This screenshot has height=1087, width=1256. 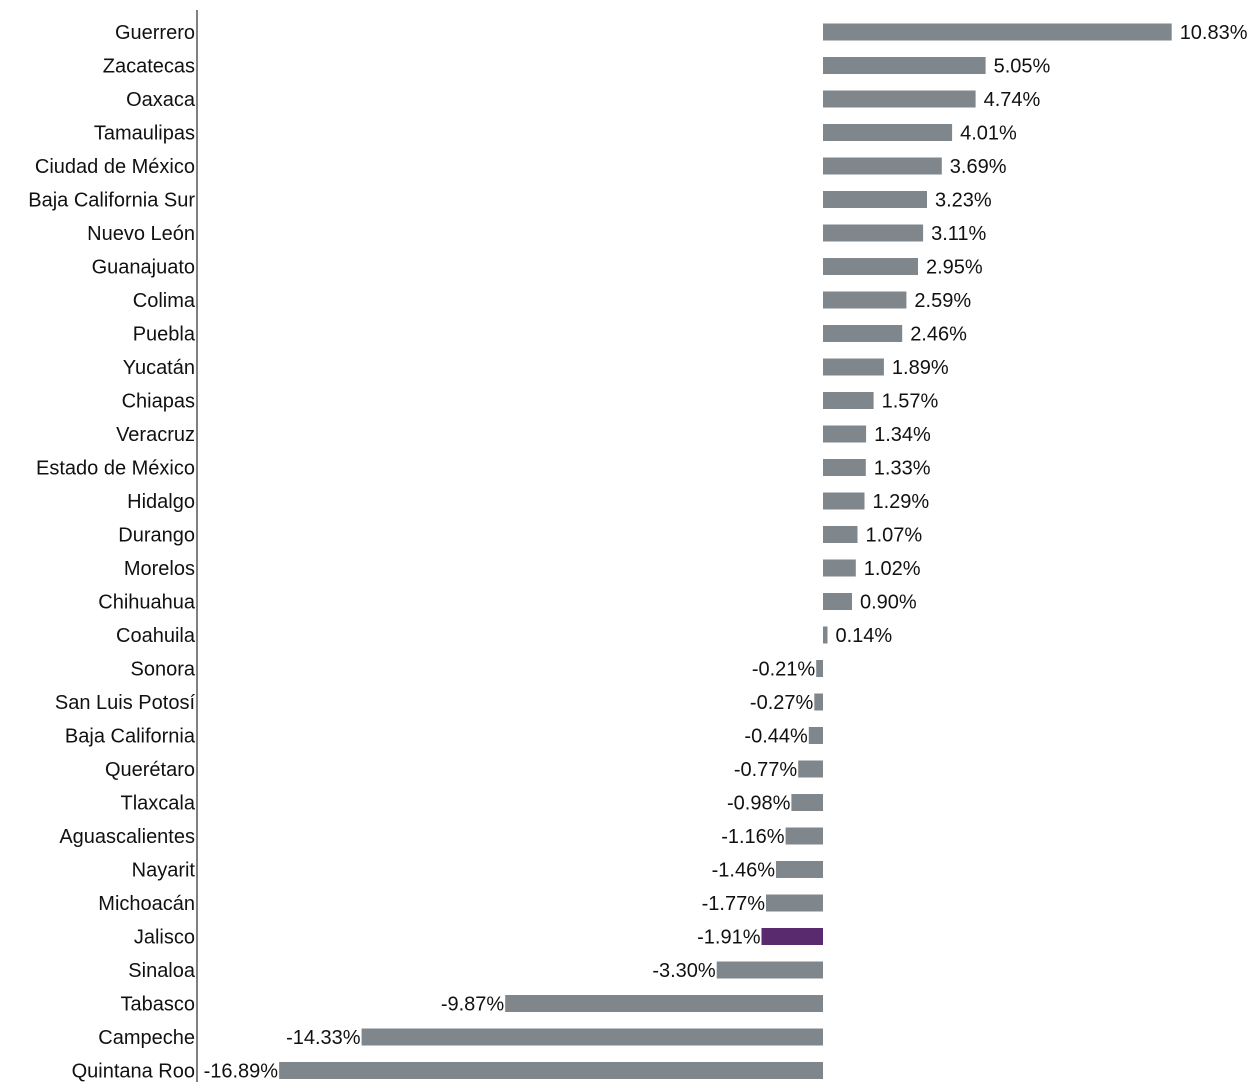 I want to click on category-label: Colima, so click(x=164, y=301).